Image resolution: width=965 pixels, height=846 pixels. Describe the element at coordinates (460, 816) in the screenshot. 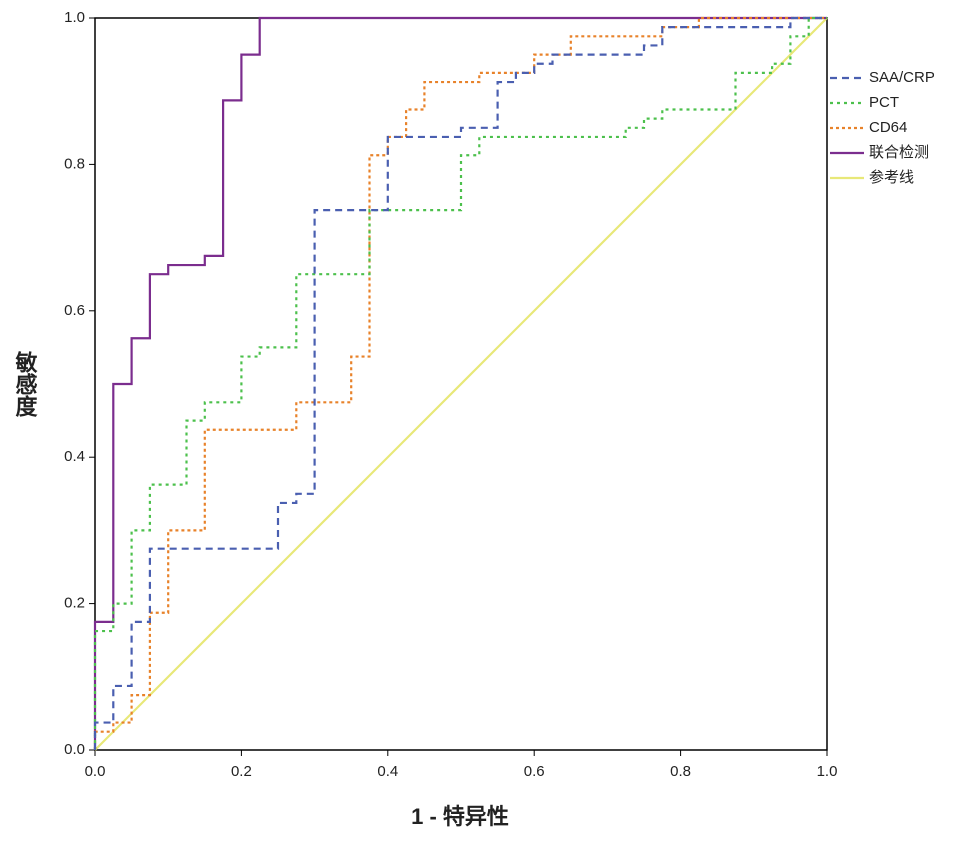

I see `x-axis-label: 1 - 特异性` at that location.